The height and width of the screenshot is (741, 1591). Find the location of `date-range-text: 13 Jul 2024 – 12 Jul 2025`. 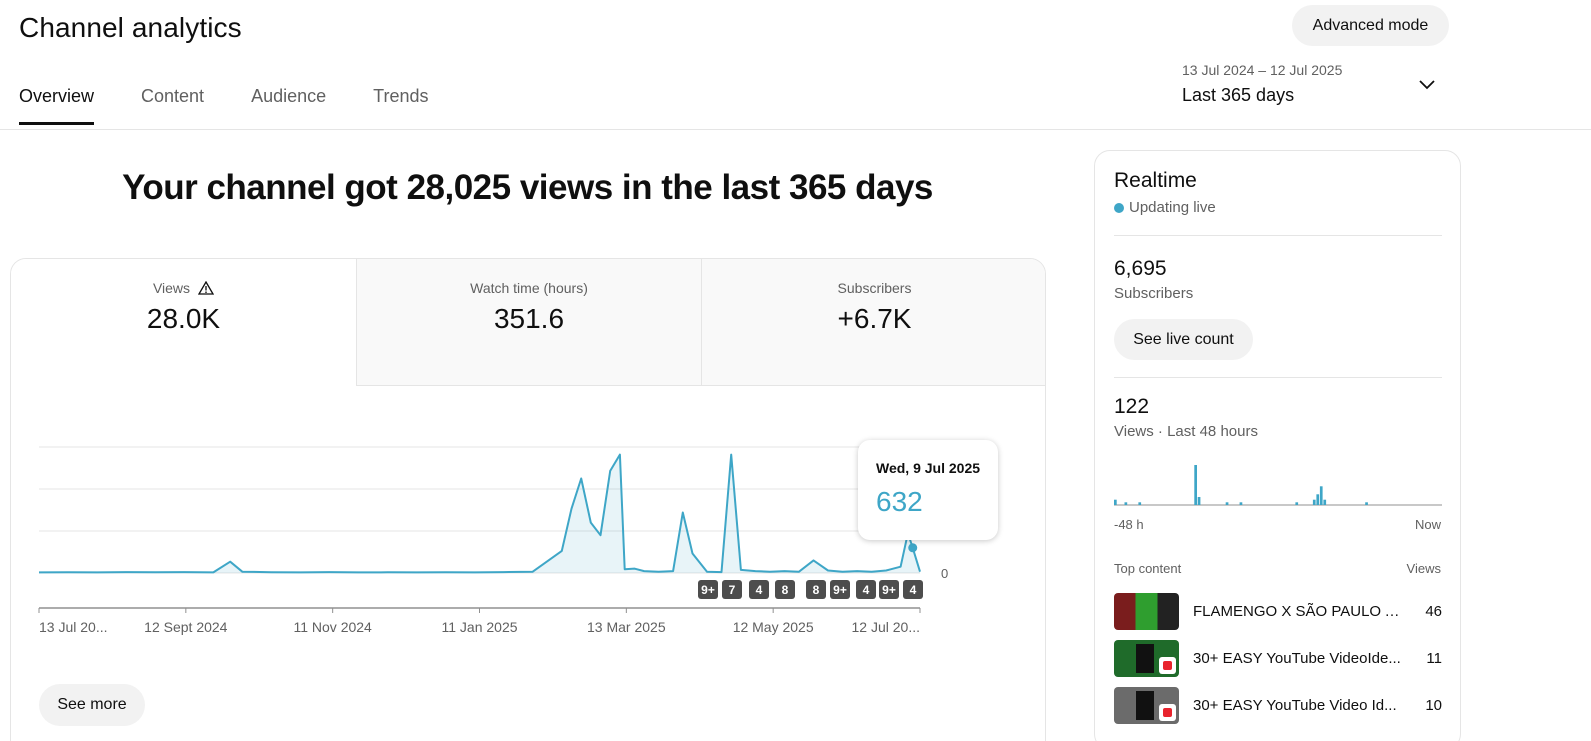

date-range-text: 13 Jul 2024 – 12 Jul 2025 is located at coordinates (1262, 70).